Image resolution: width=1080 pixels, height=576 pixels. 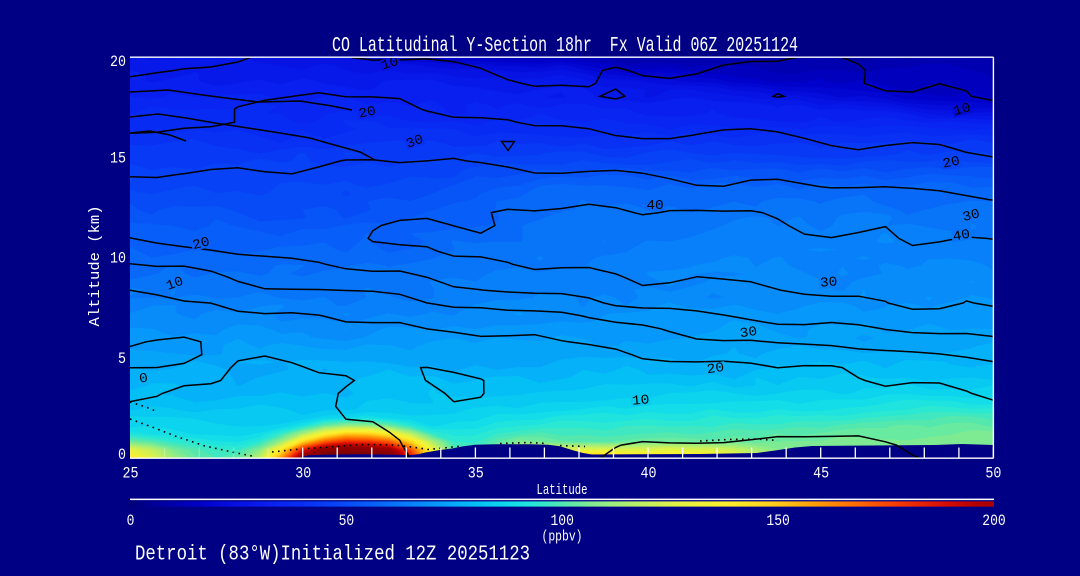 What do you see at coordinates (118, 159) in the screenshot?
I see `svg-text: 15` at bounding box center [118, 159].